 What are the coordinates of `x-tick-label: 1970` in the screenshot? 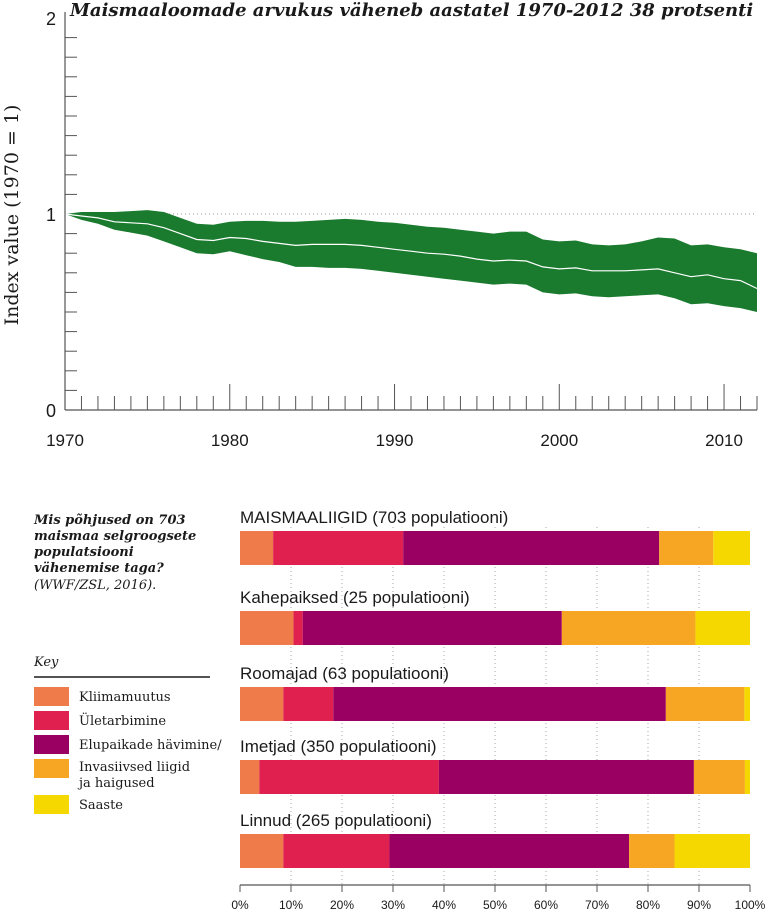 It's located at (65, 440).